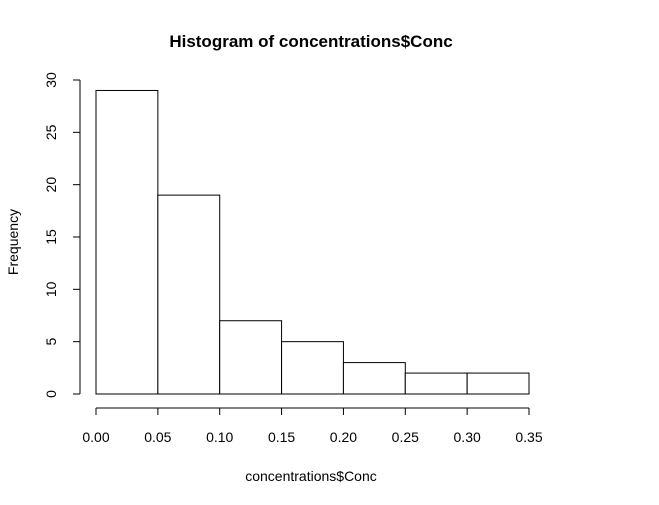 This screenshot has width=659, height=505. Describe the element at coordinates (157, 437) in the screenshot. I see `x-tick-label: 0.05` at that location.